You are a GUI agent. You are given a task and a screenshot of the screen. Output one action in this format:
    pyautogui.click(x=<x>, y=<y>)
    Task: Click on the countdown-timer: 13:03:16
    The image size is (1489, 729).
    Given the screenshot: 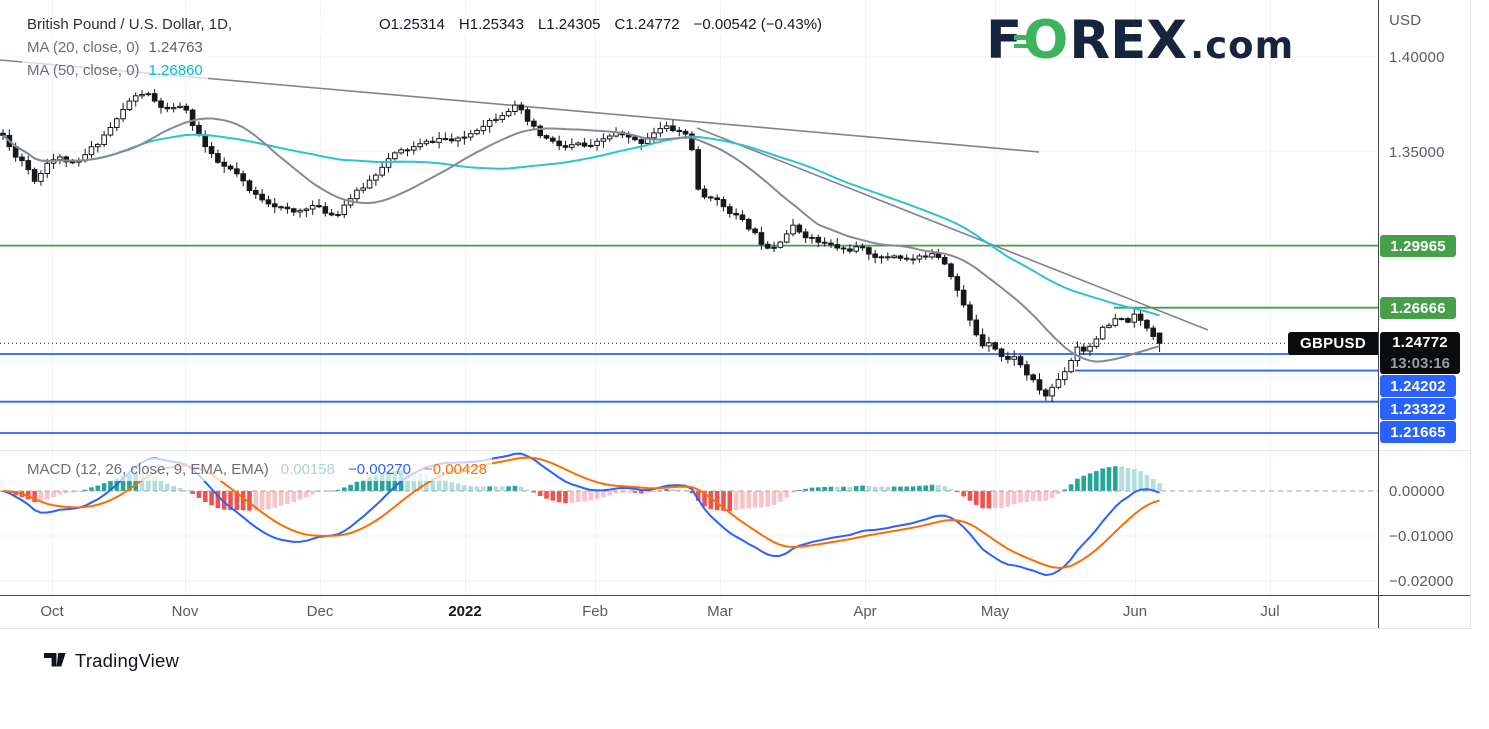 What is the action you would take?
    pyautogui.click(x=1420, y=363)
    